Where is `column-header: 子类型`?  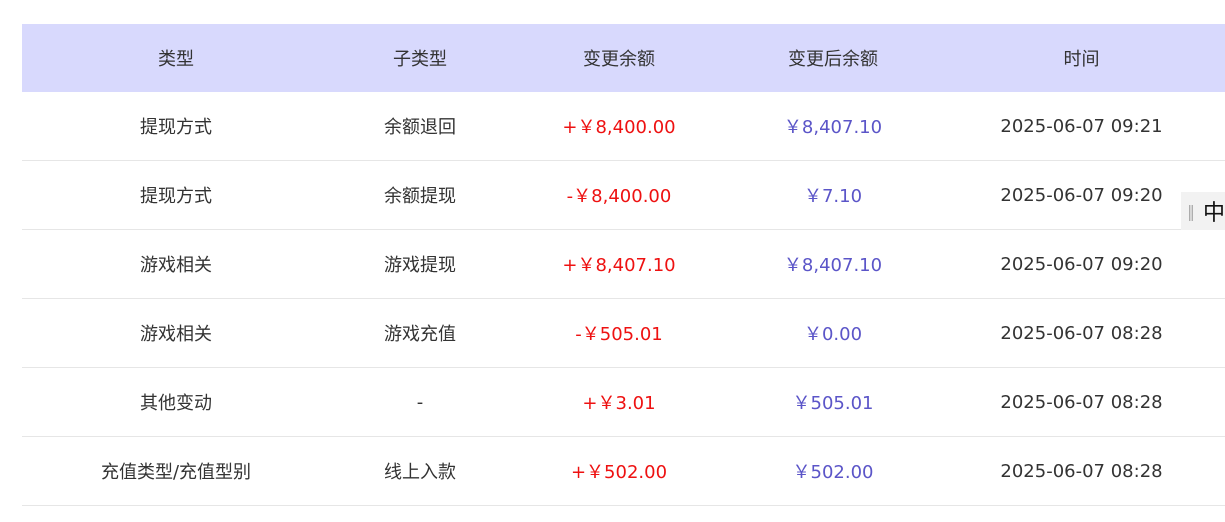 column-header: 子类型 is located at coordinates (420, 58).